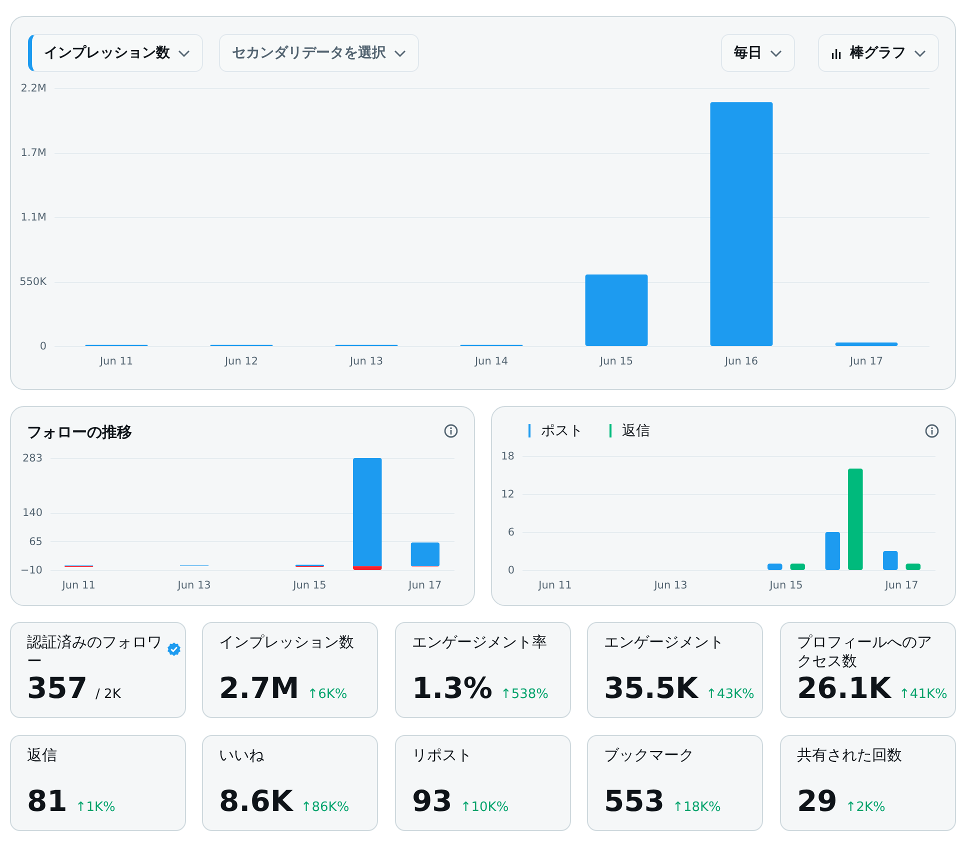 This screenshot has width=967, height=842. I want to click on y-tick-label: 12, so click(507, 494).